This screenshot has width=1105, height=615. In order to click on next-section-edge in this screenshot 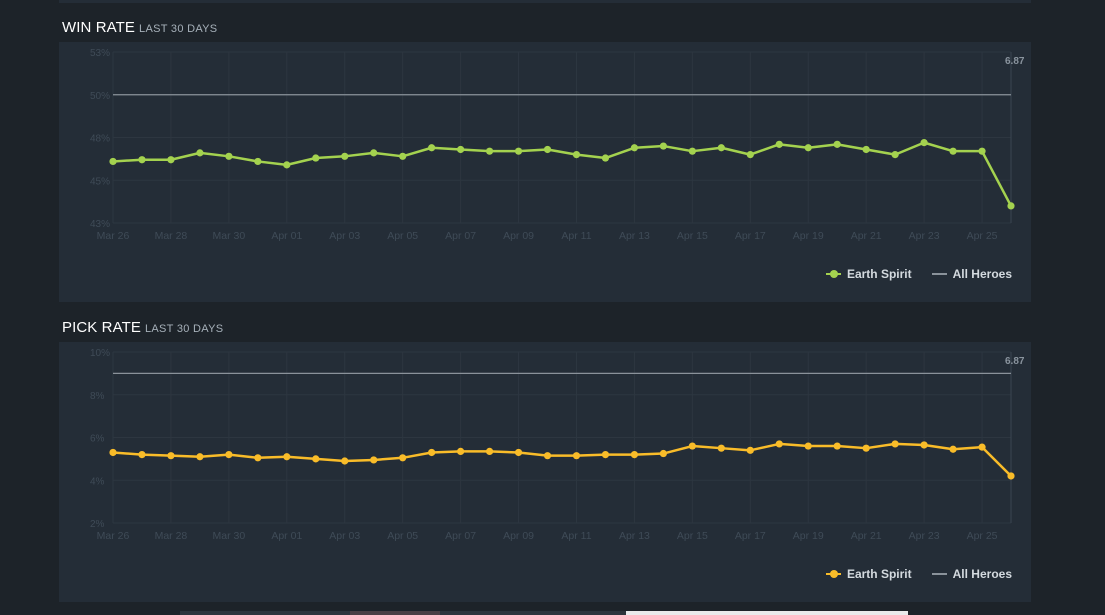, I will do `click(533, 613)`.